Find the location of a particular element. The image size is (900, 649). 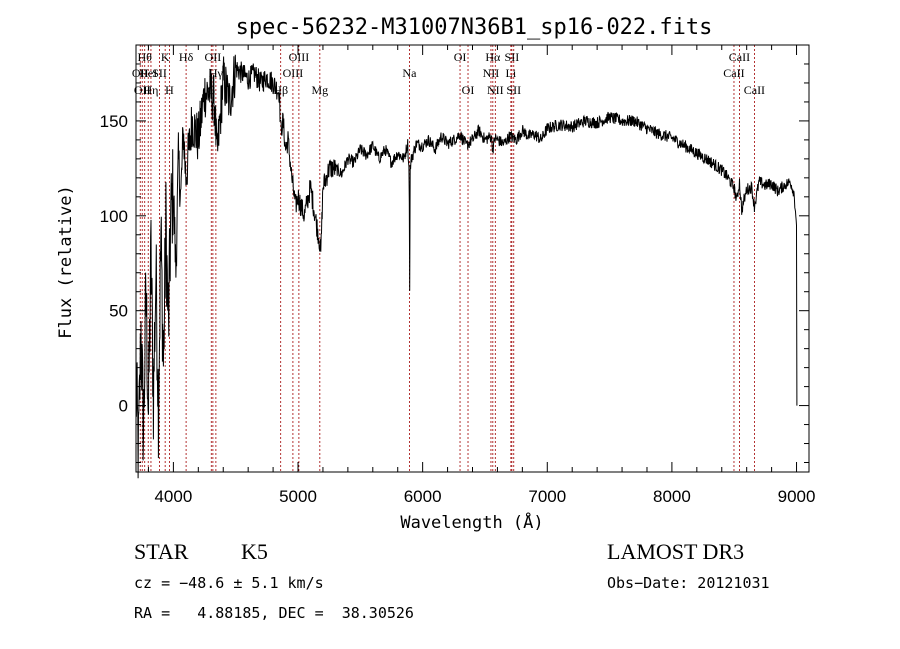

y-tick-label: 150 is located at coordinates (114, 121).